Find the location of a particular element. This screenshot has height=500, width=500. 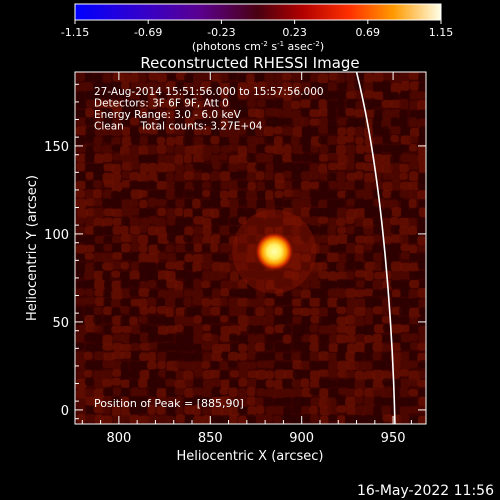

colorbar-label-end: ) is located at coordinates (322, 46).